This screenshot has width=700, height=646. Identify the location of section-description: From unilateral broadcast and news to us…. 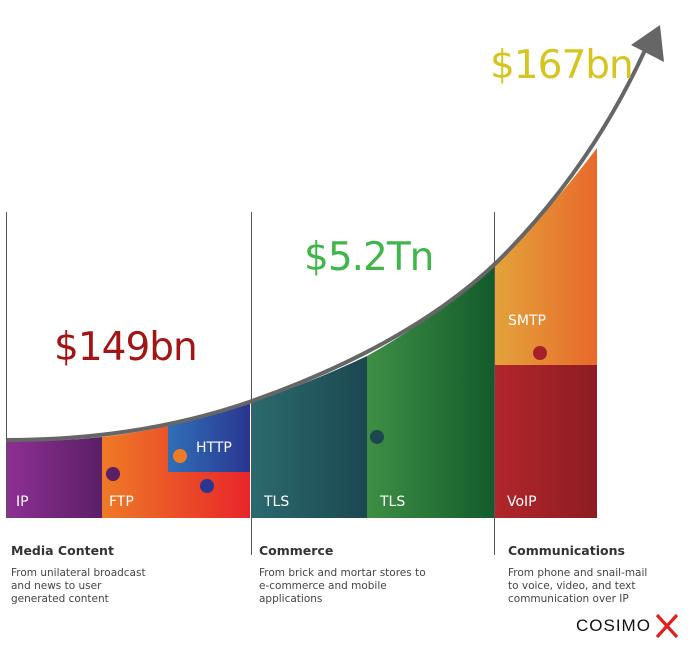
(78, 586).